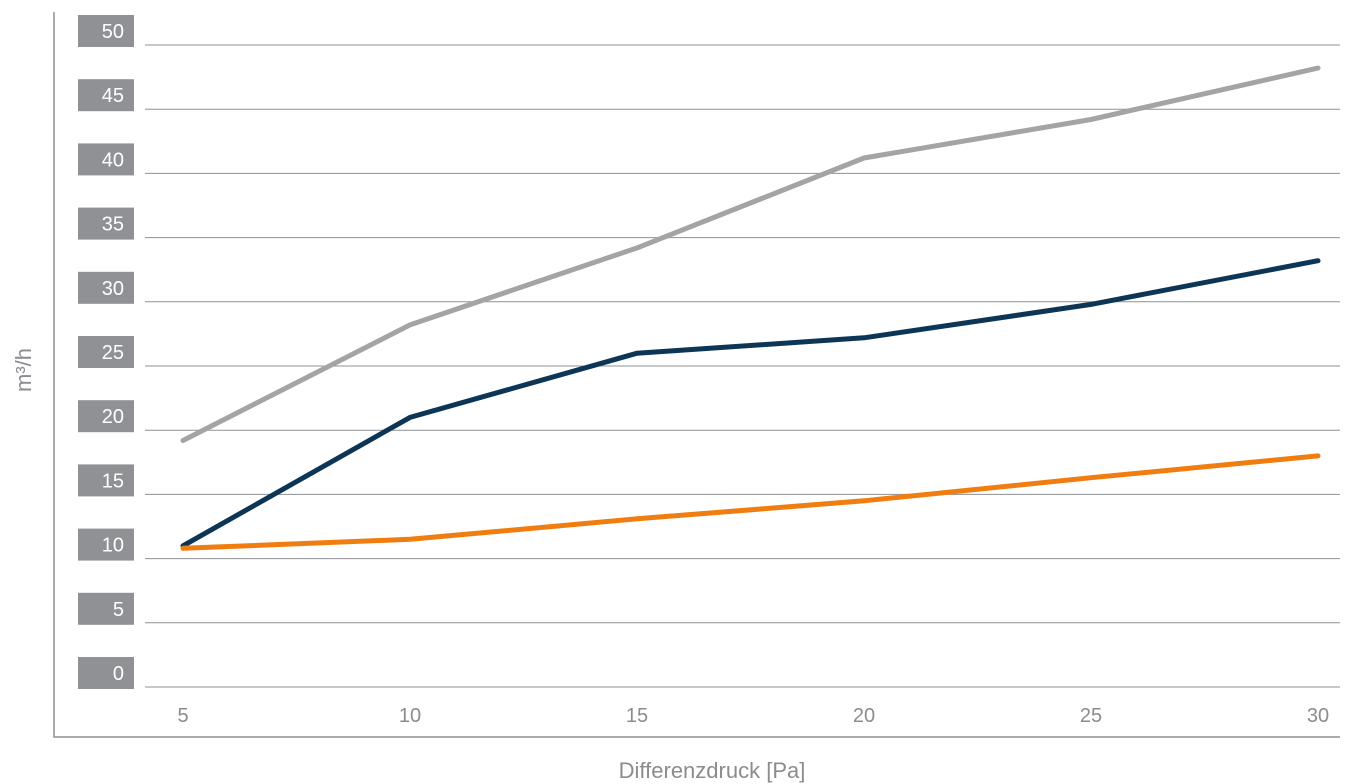  Describe the element at coordinates (113, 160) in the screenshot. I see `y-tick-label: 40` at that location.